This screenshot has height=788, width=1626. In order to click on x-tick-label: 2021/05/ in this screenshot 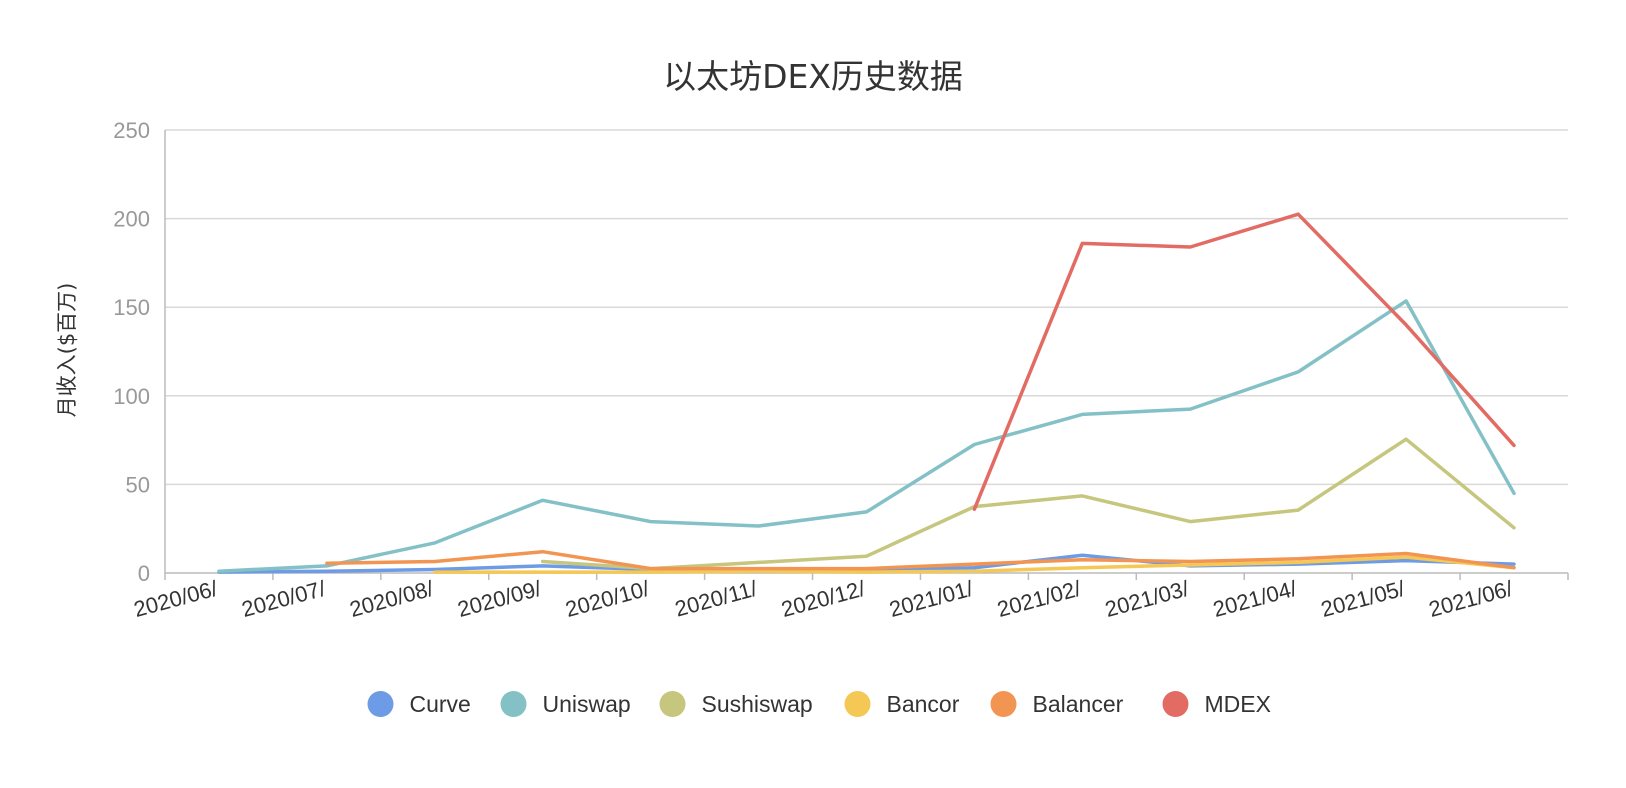, I will do `click(1363, 598)`.